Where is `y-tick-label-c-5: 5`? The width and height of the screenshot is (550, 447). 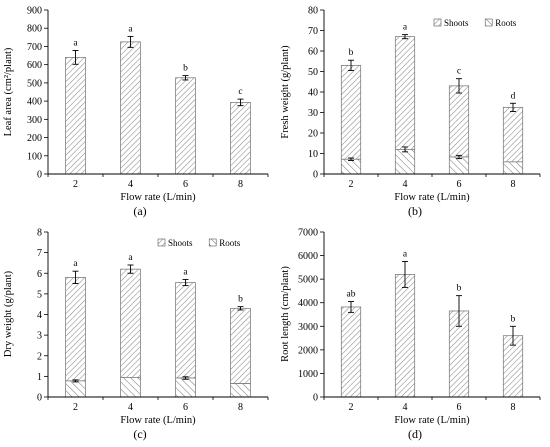 y-tick-label-c-5: 5 is located at coordinates (39, 294).